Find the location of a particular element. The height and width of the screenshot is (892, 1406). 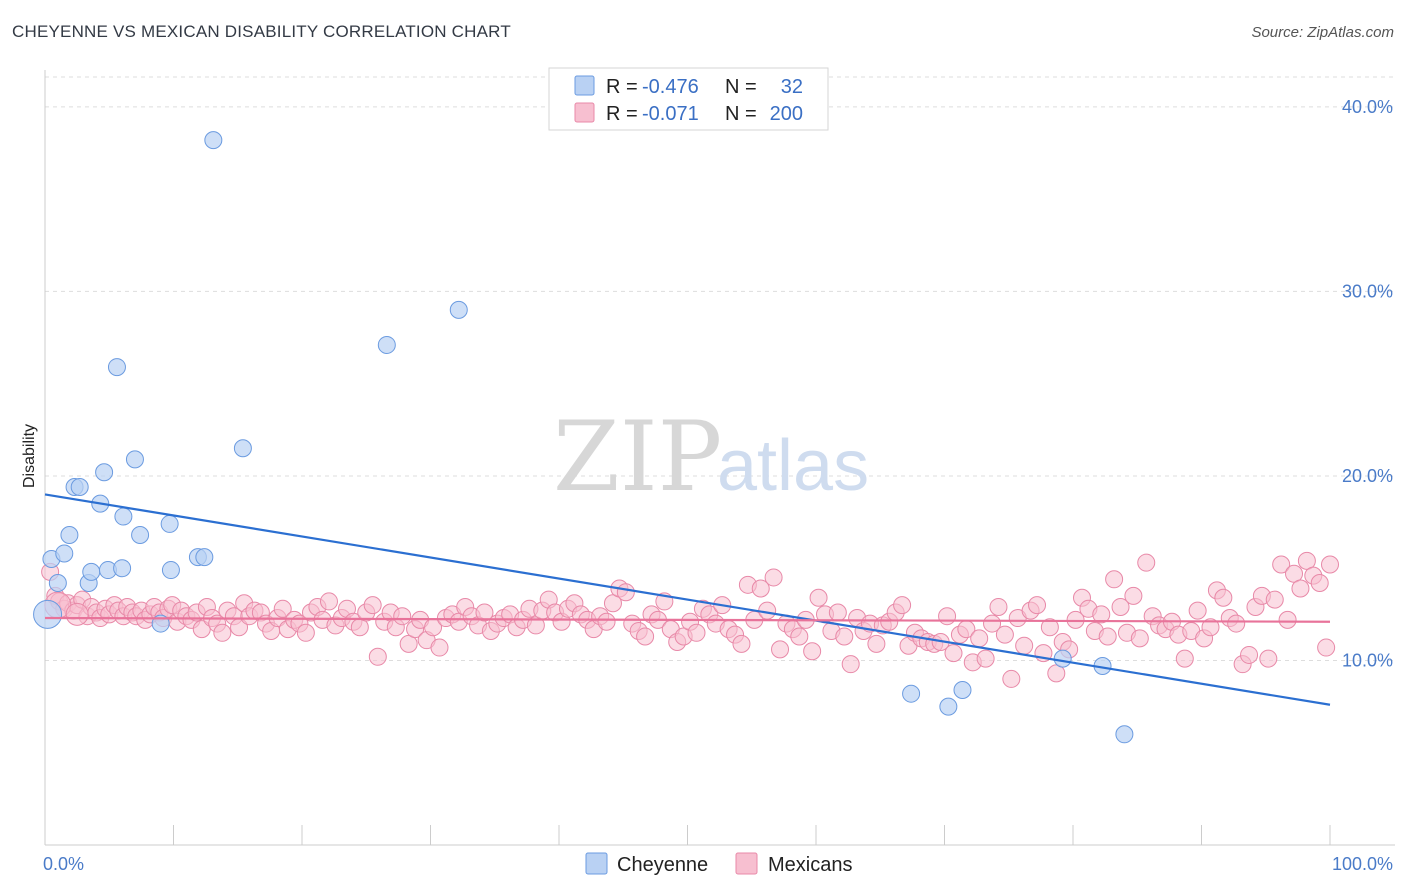

mexicans-trend-line is located at coordinates (687, 619).